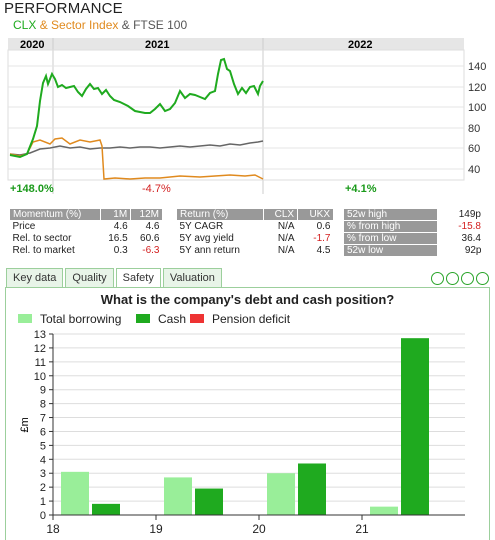  Describe the element at coordinates (477, 88) in the screenshot. I see `y-tick-label: 120` at that location.